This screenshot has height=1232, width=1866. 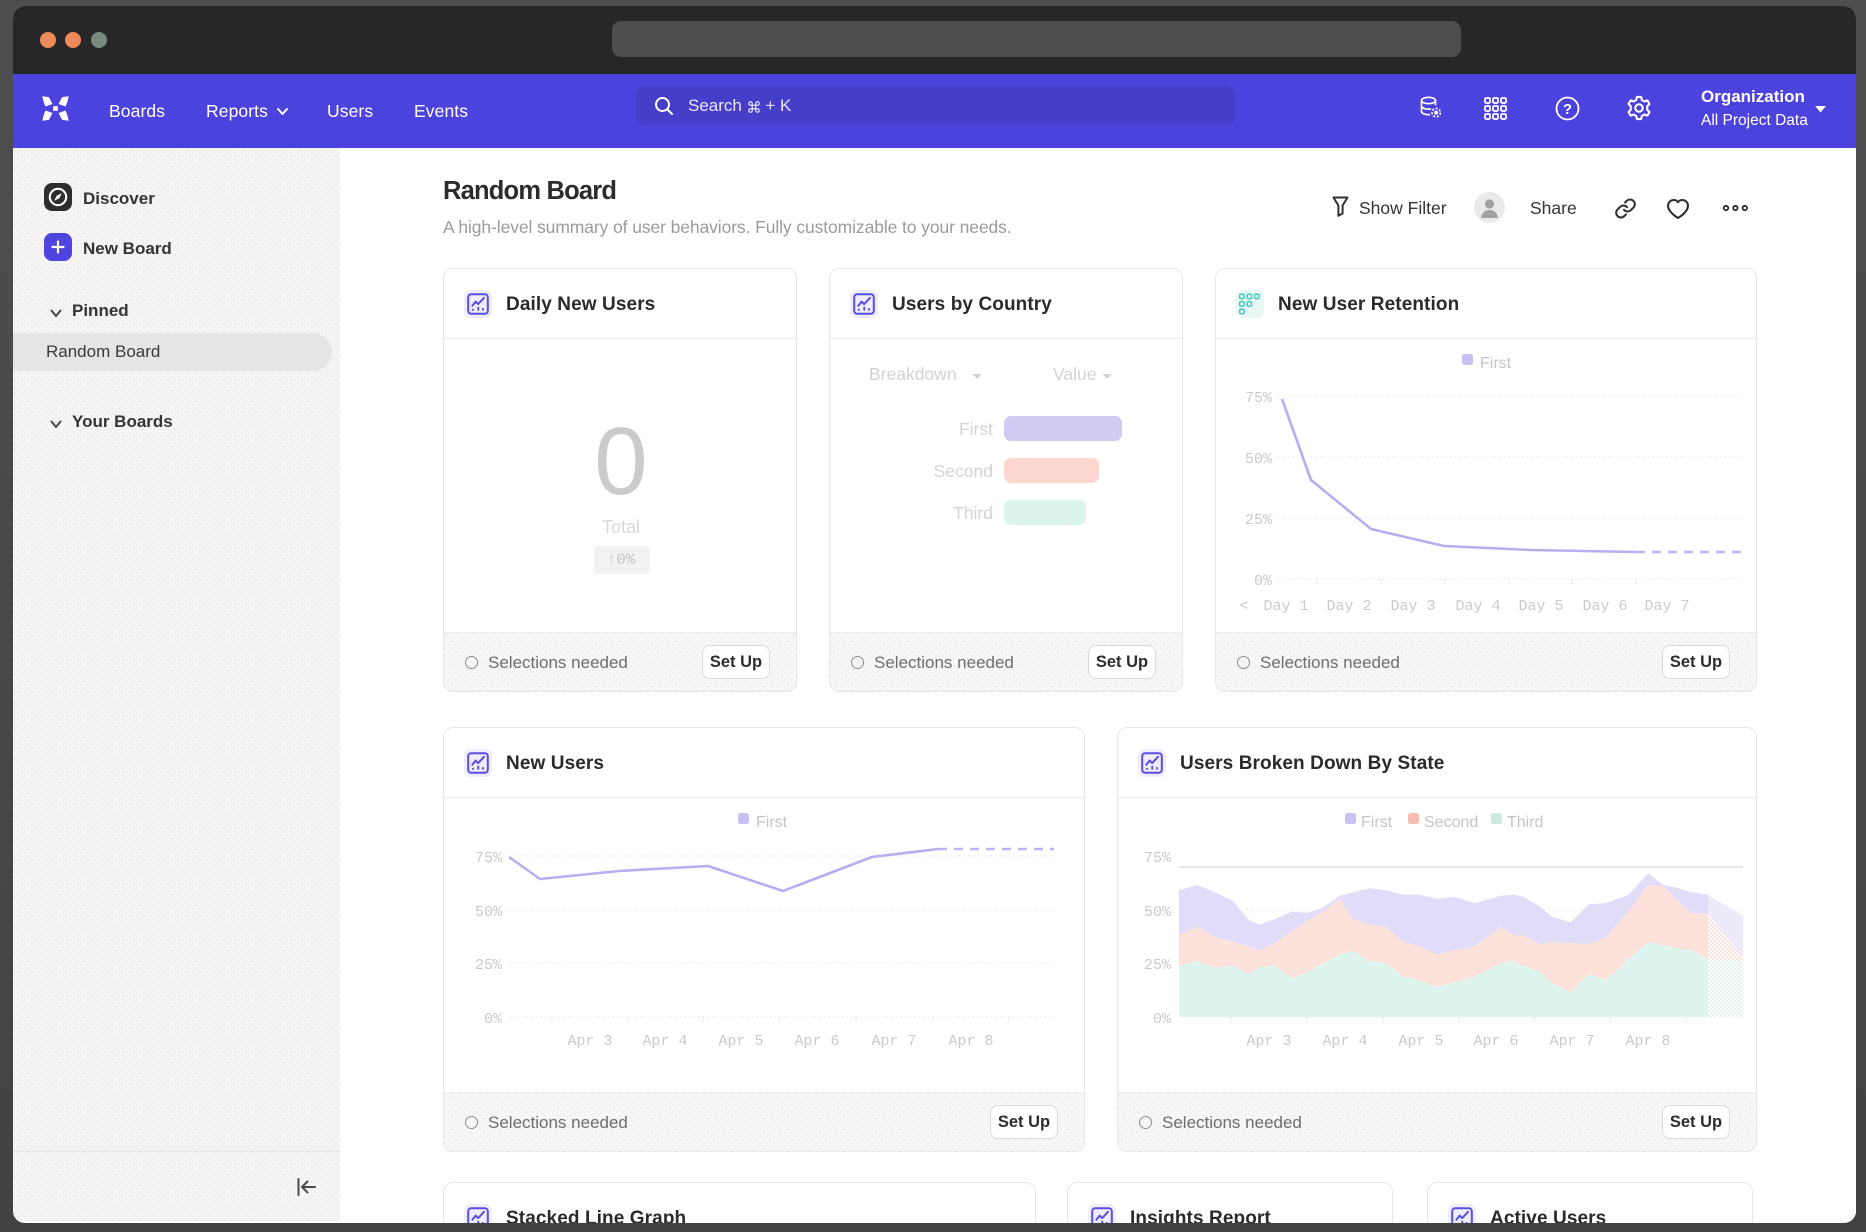 I want to click on svg-text: Day 6, so click(x=1604, y=606).